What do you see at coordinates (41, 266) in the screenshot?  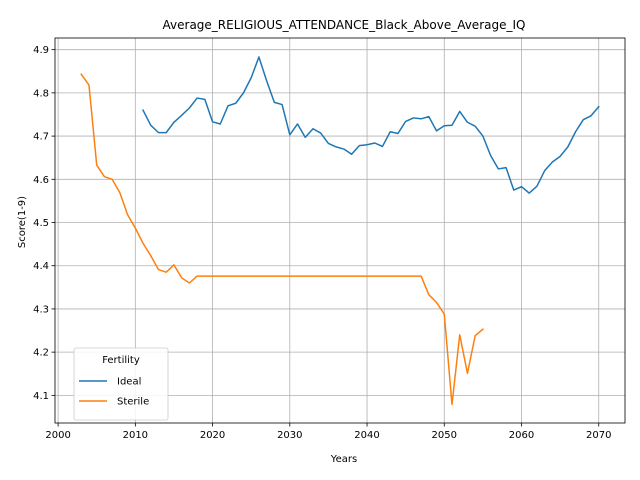 I see `y-tick-label: 4.4` at bounding box center [41, 266].